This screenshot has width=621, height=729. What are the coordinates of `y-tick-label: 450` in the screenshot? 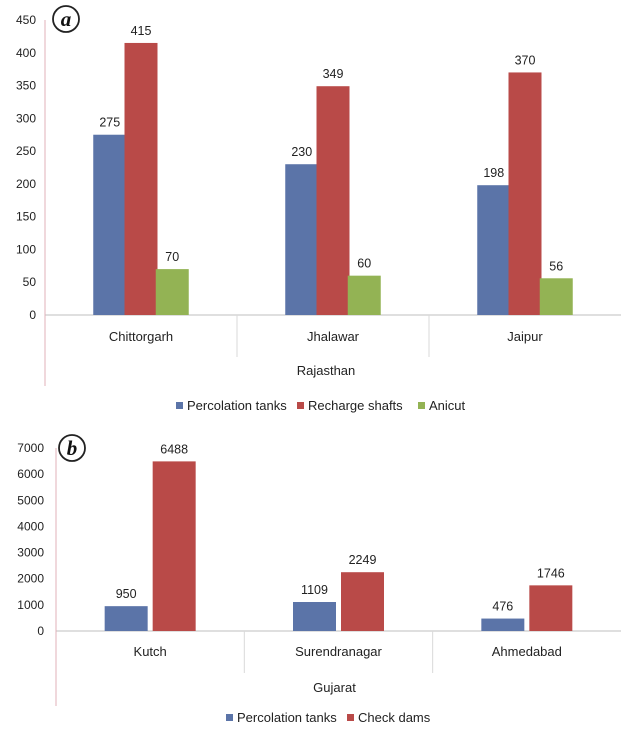 It's located at (26, 20).